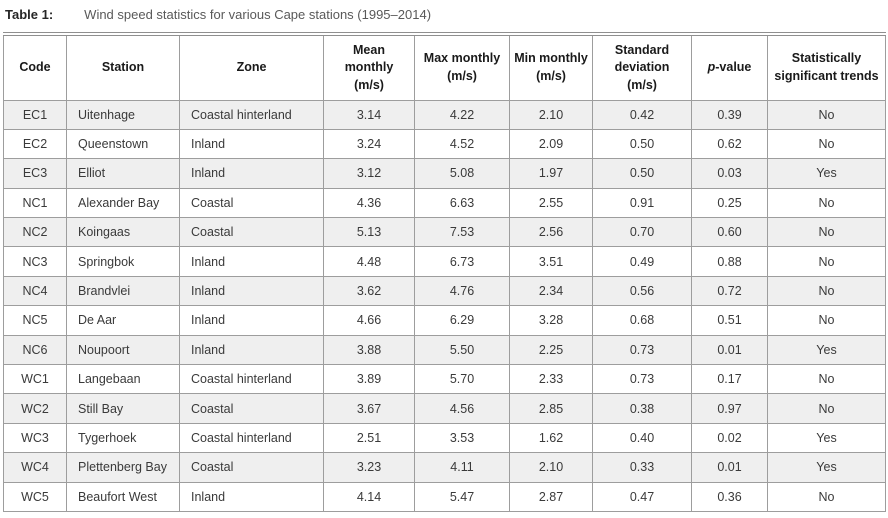 This screenshot has height=518, width=888. What do you see at coordinates (642, 408) in the screenshot?
I see `cell-standard-deviation: 0.38` at bounding box center [642, 408].